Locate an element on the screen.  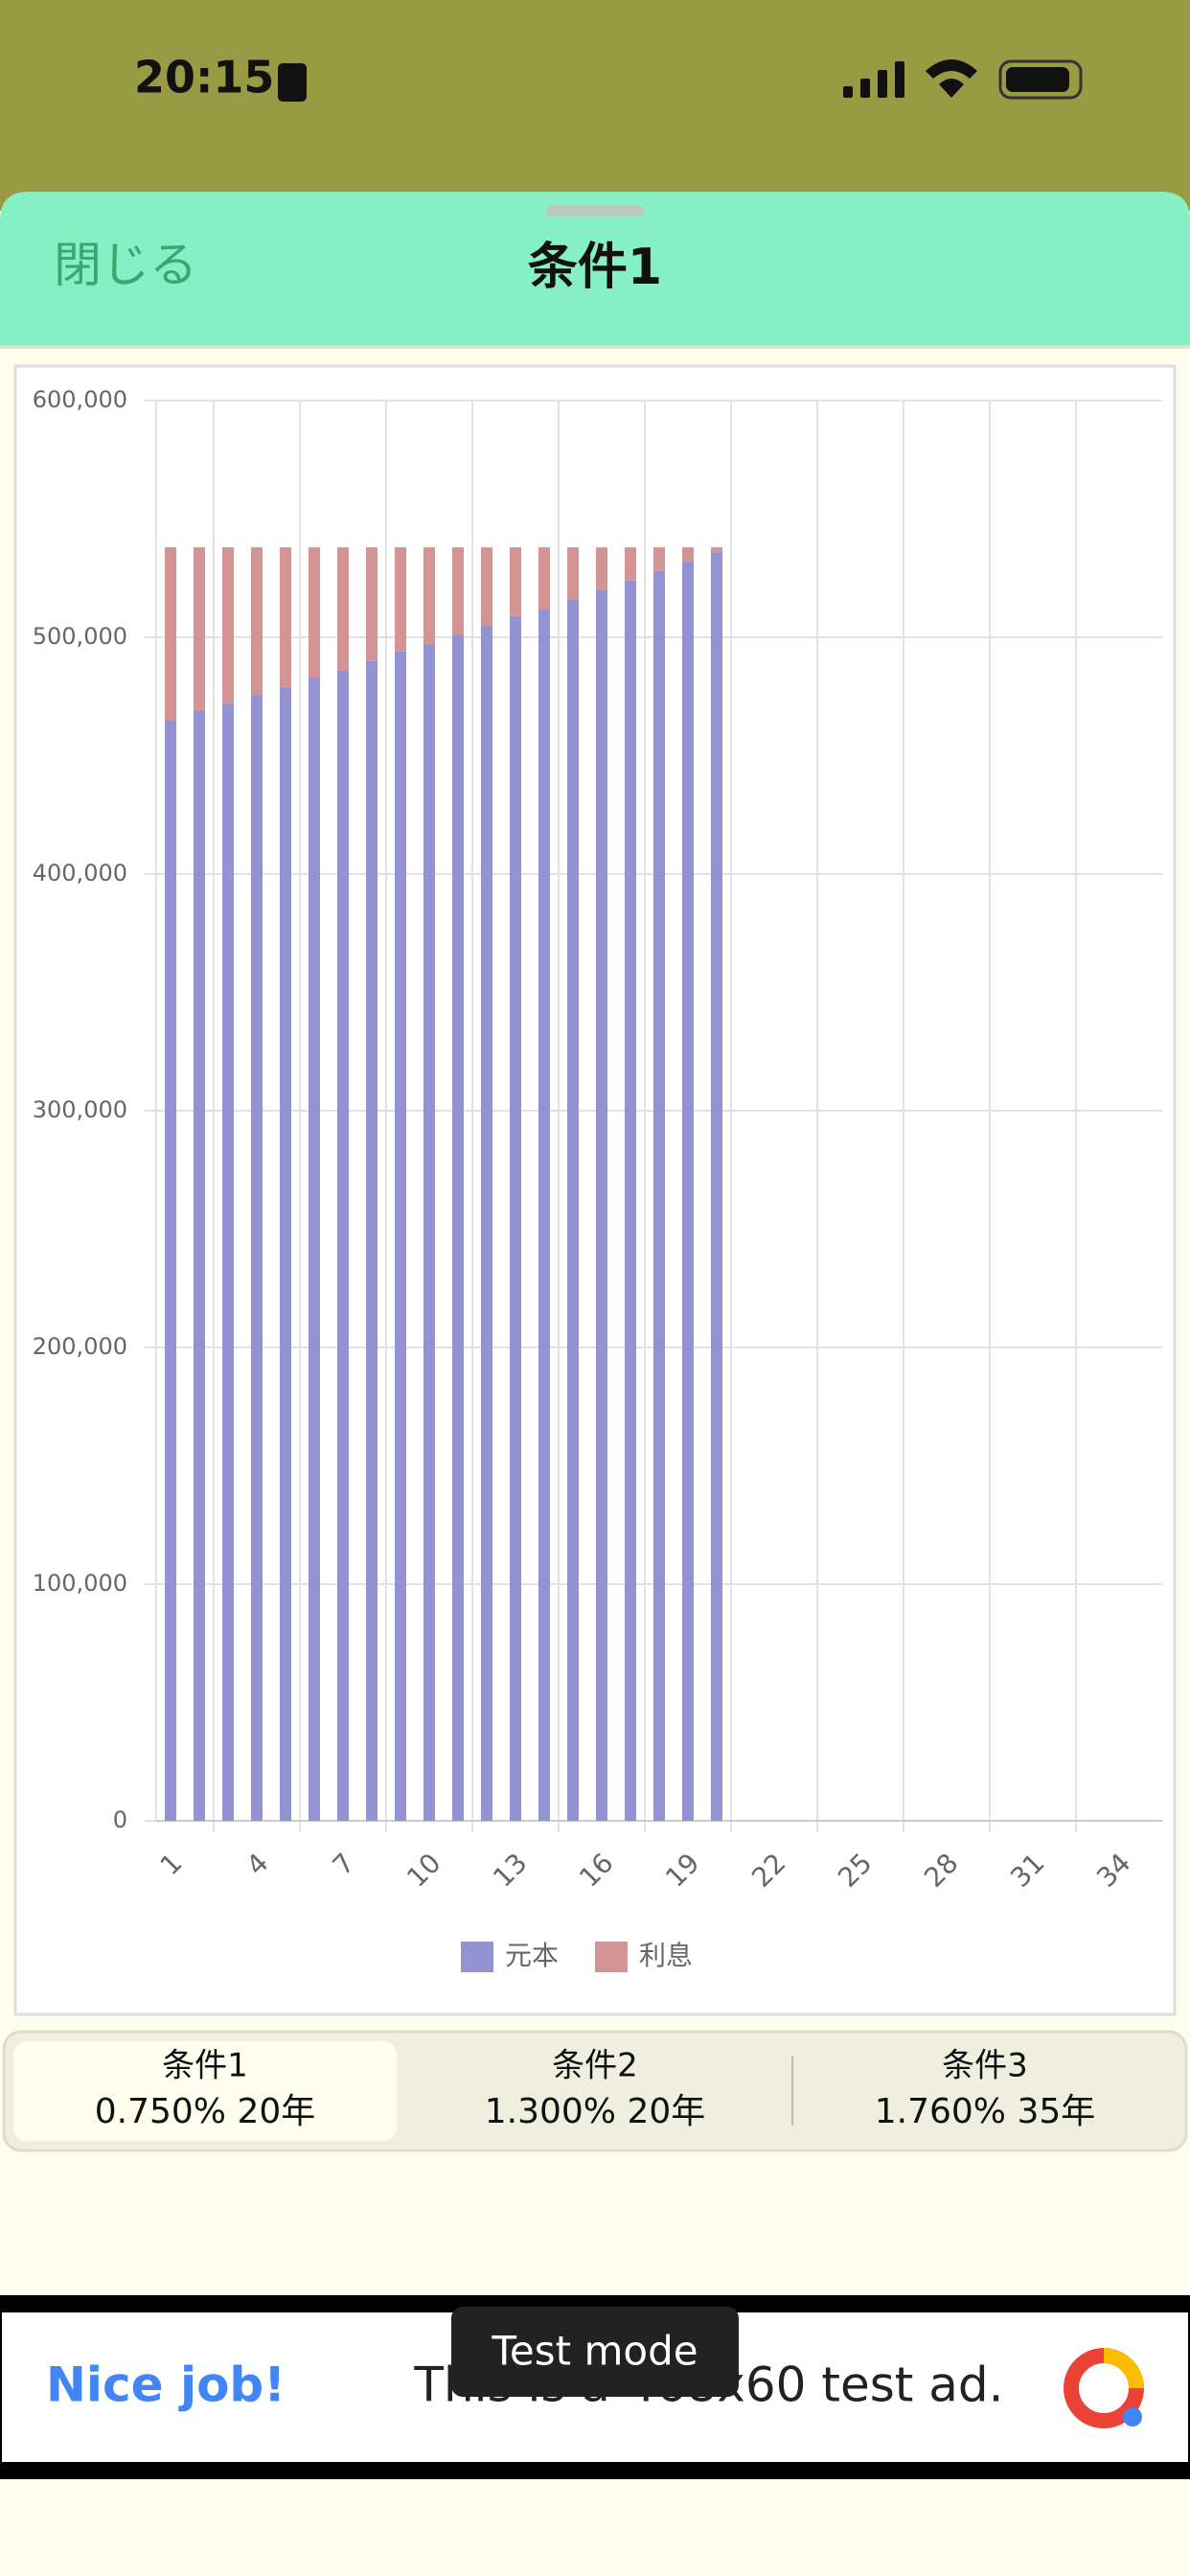
time: 20:15 is located at coordinates (204, 78).